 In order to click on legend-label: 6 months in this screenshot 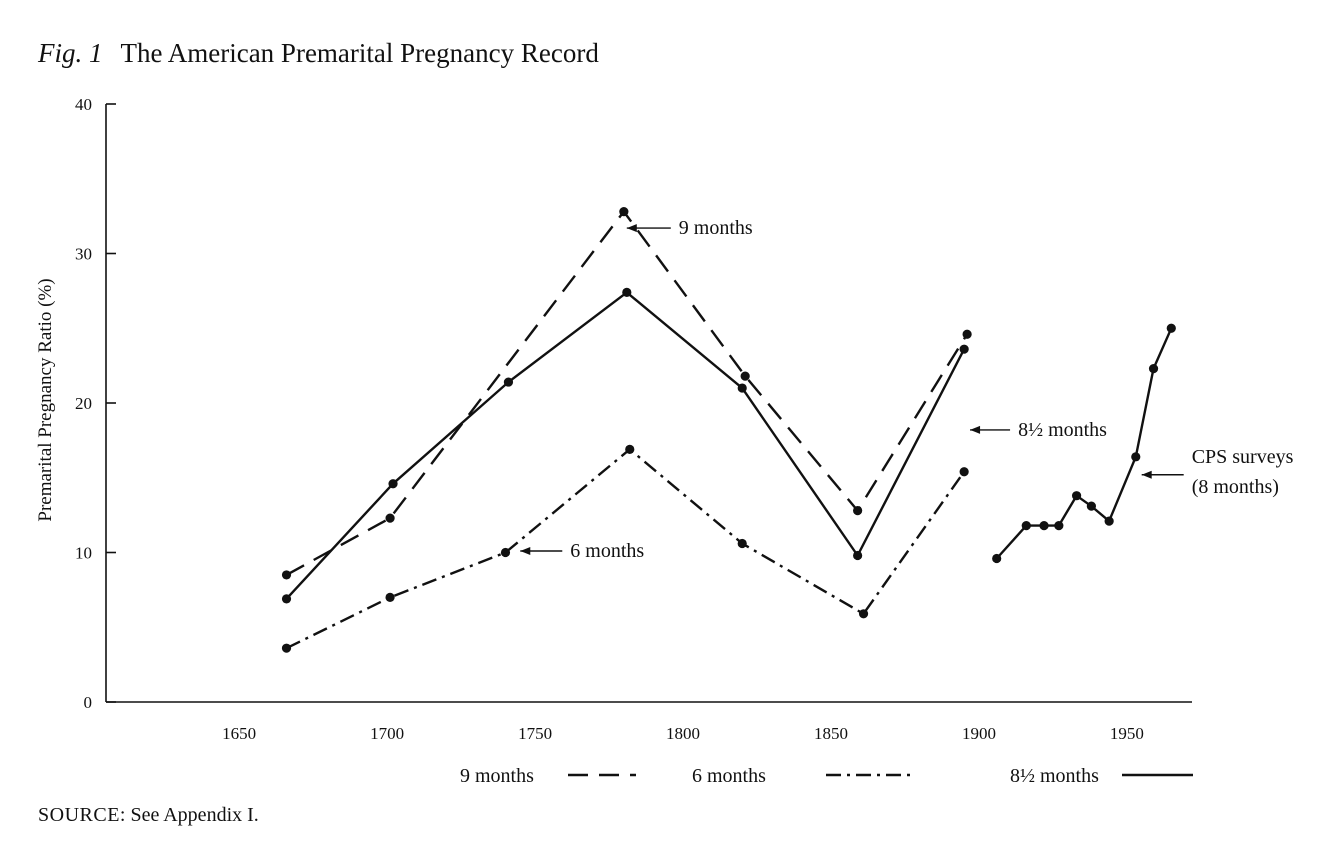, I will do `click(729, 776)`.